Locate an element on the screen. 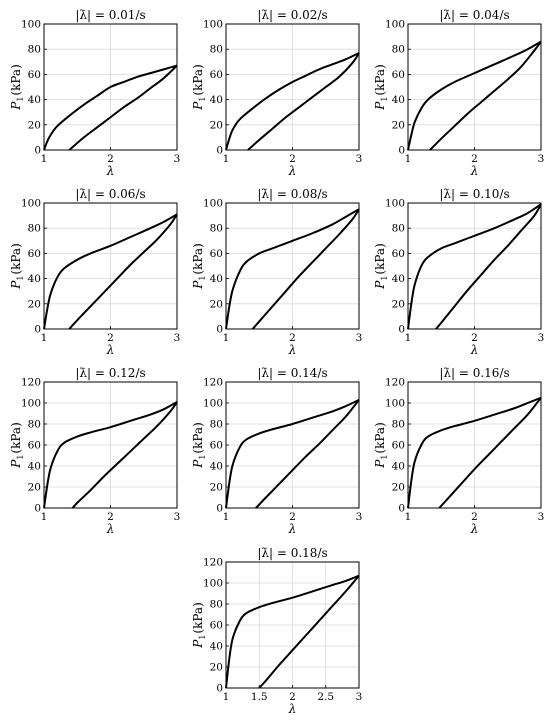  chart-title: |λ̇| = 0.04/s is located at coordinates (474, 15).